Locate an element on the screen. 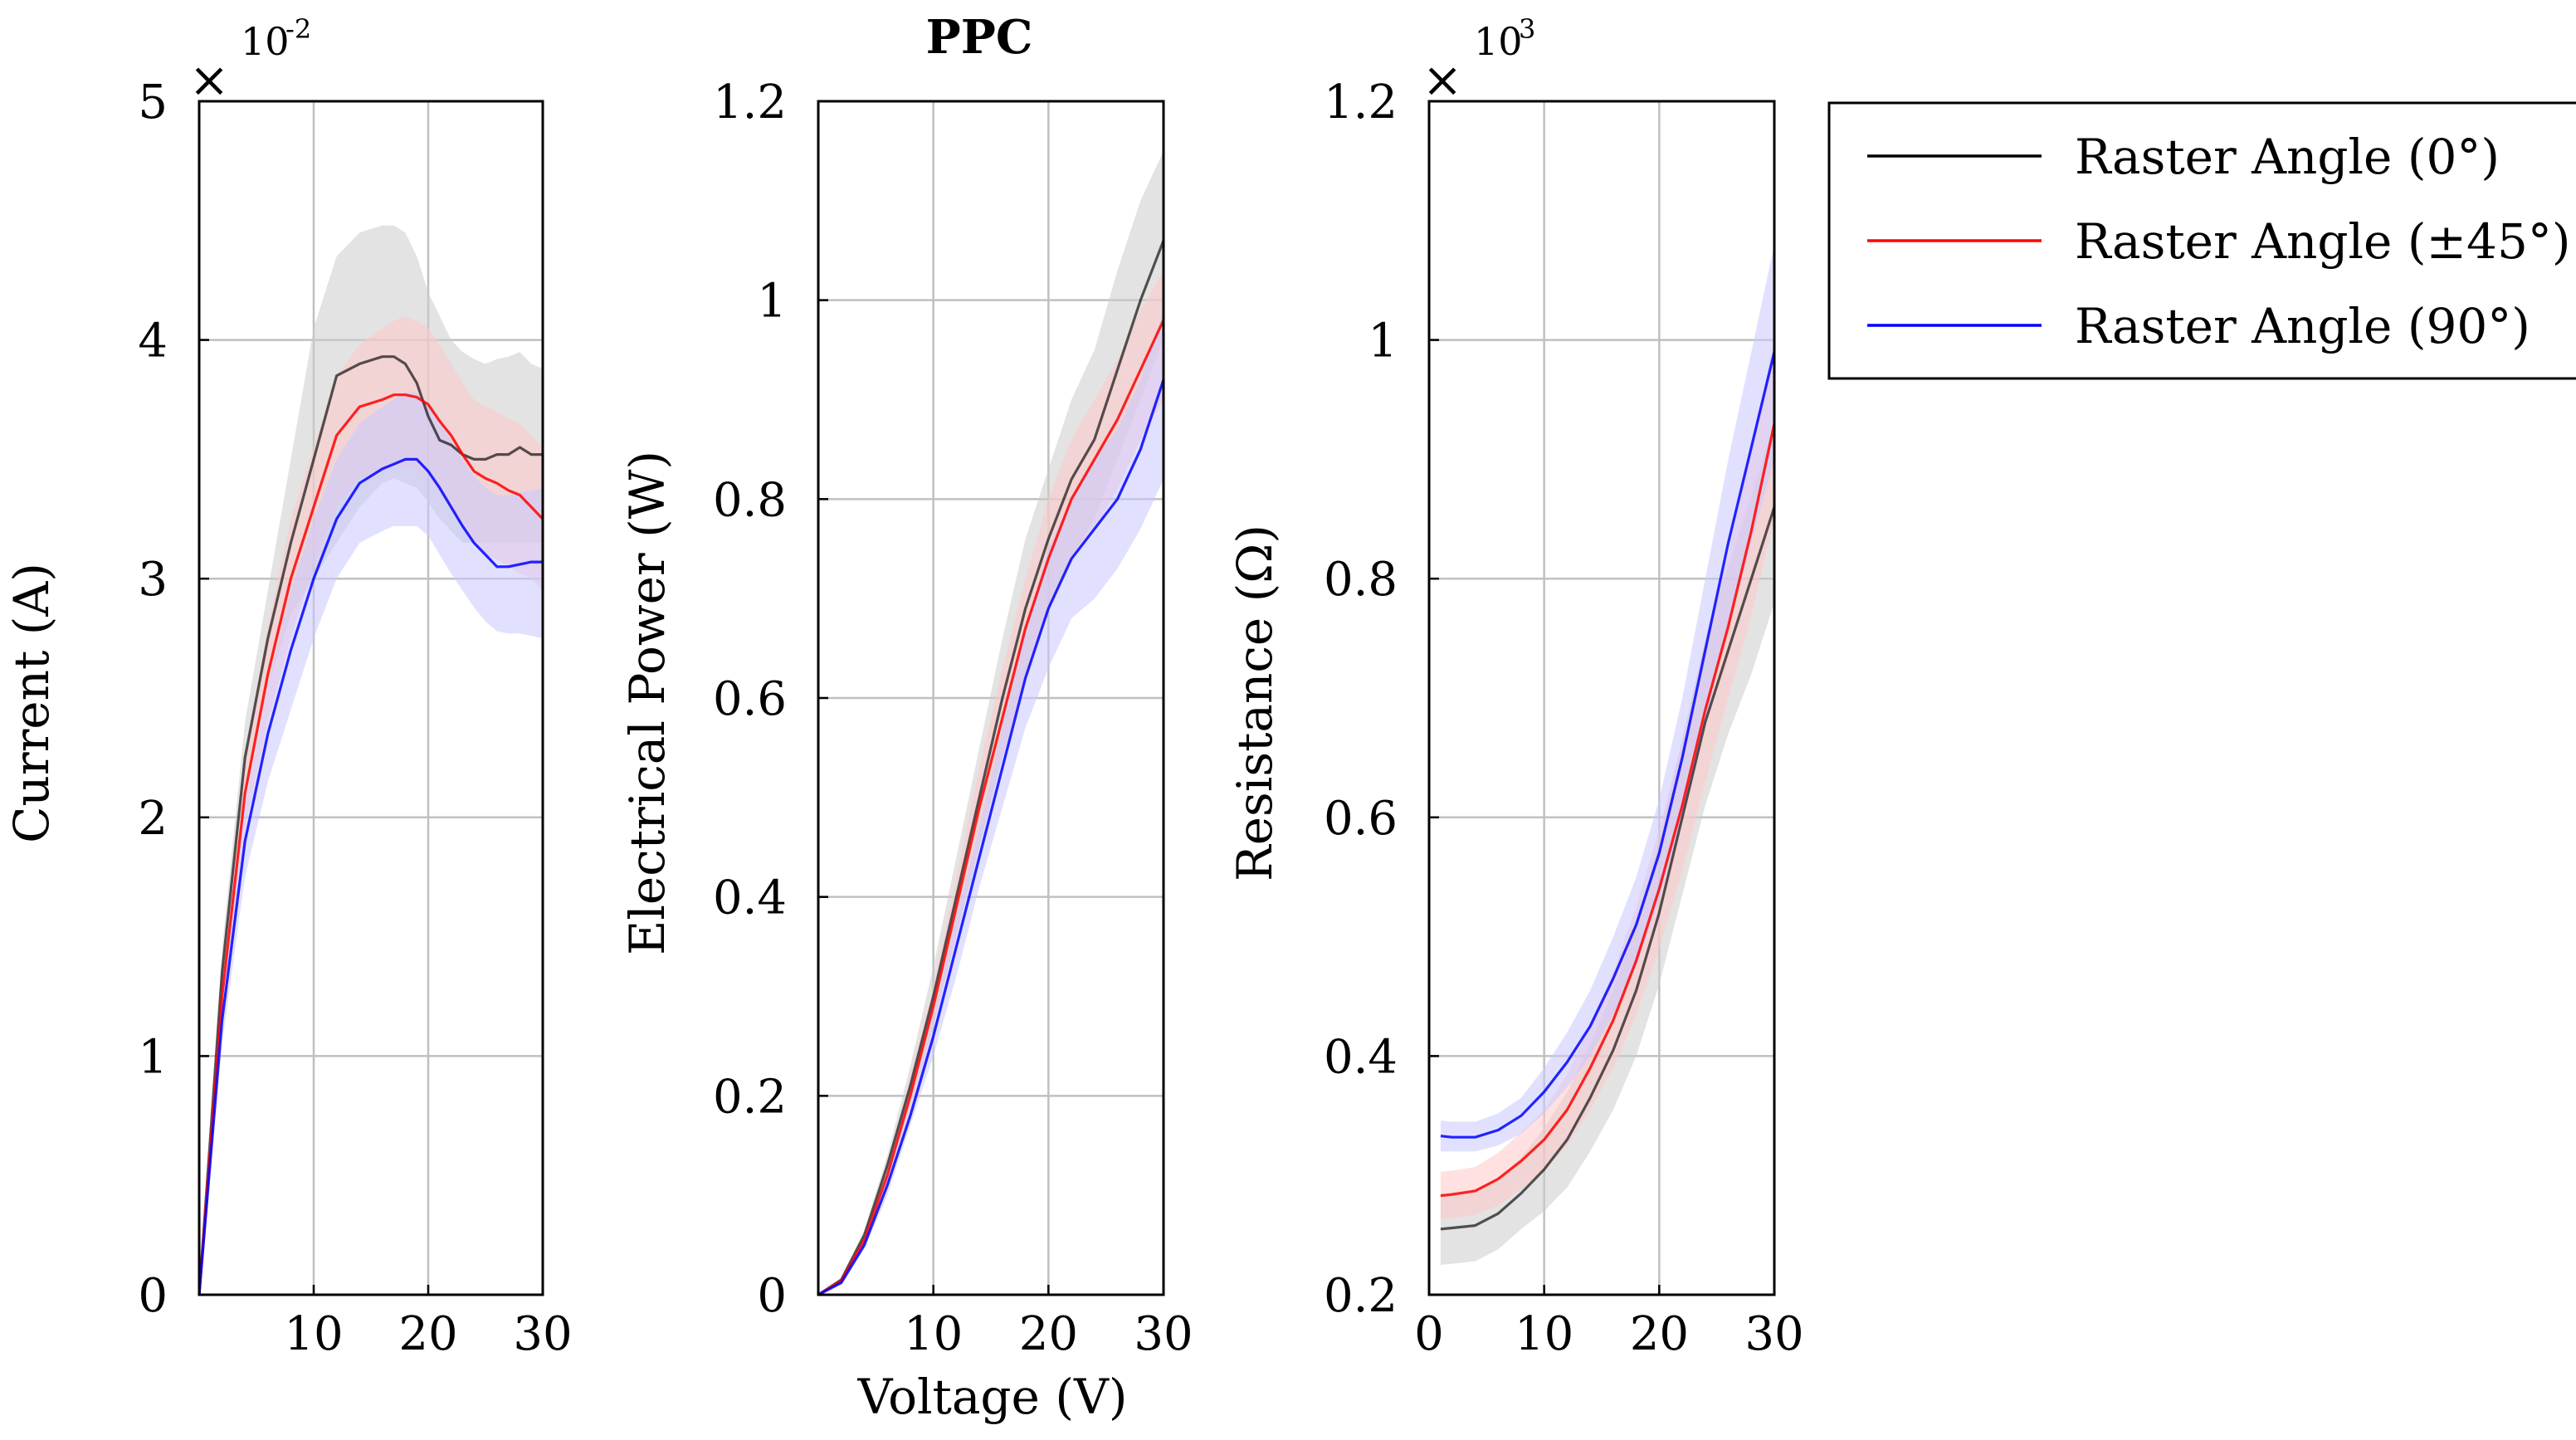  power-lines is located at coordinates (991, 768).